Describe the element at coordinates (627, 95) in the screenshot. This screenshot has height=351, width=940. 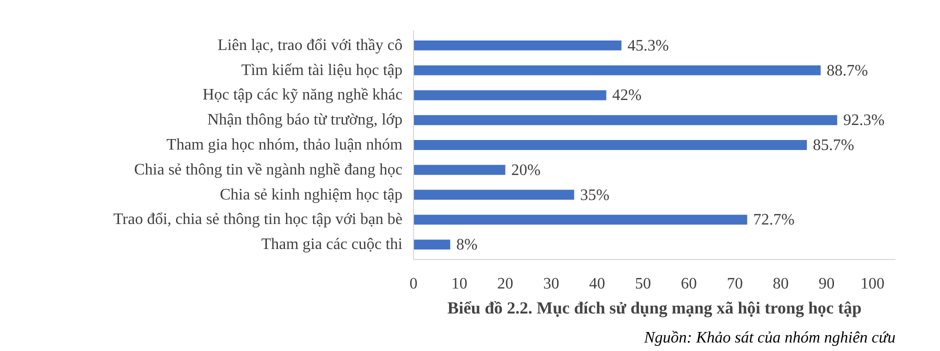
I see `data-label: 42%` at that location.